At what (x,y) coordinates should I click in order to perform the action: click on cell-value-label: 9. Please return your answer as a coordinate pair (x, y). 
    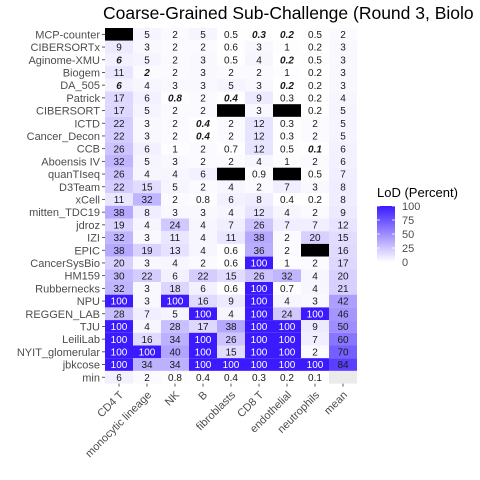
    Looking at the image, I should click on (119, 48).